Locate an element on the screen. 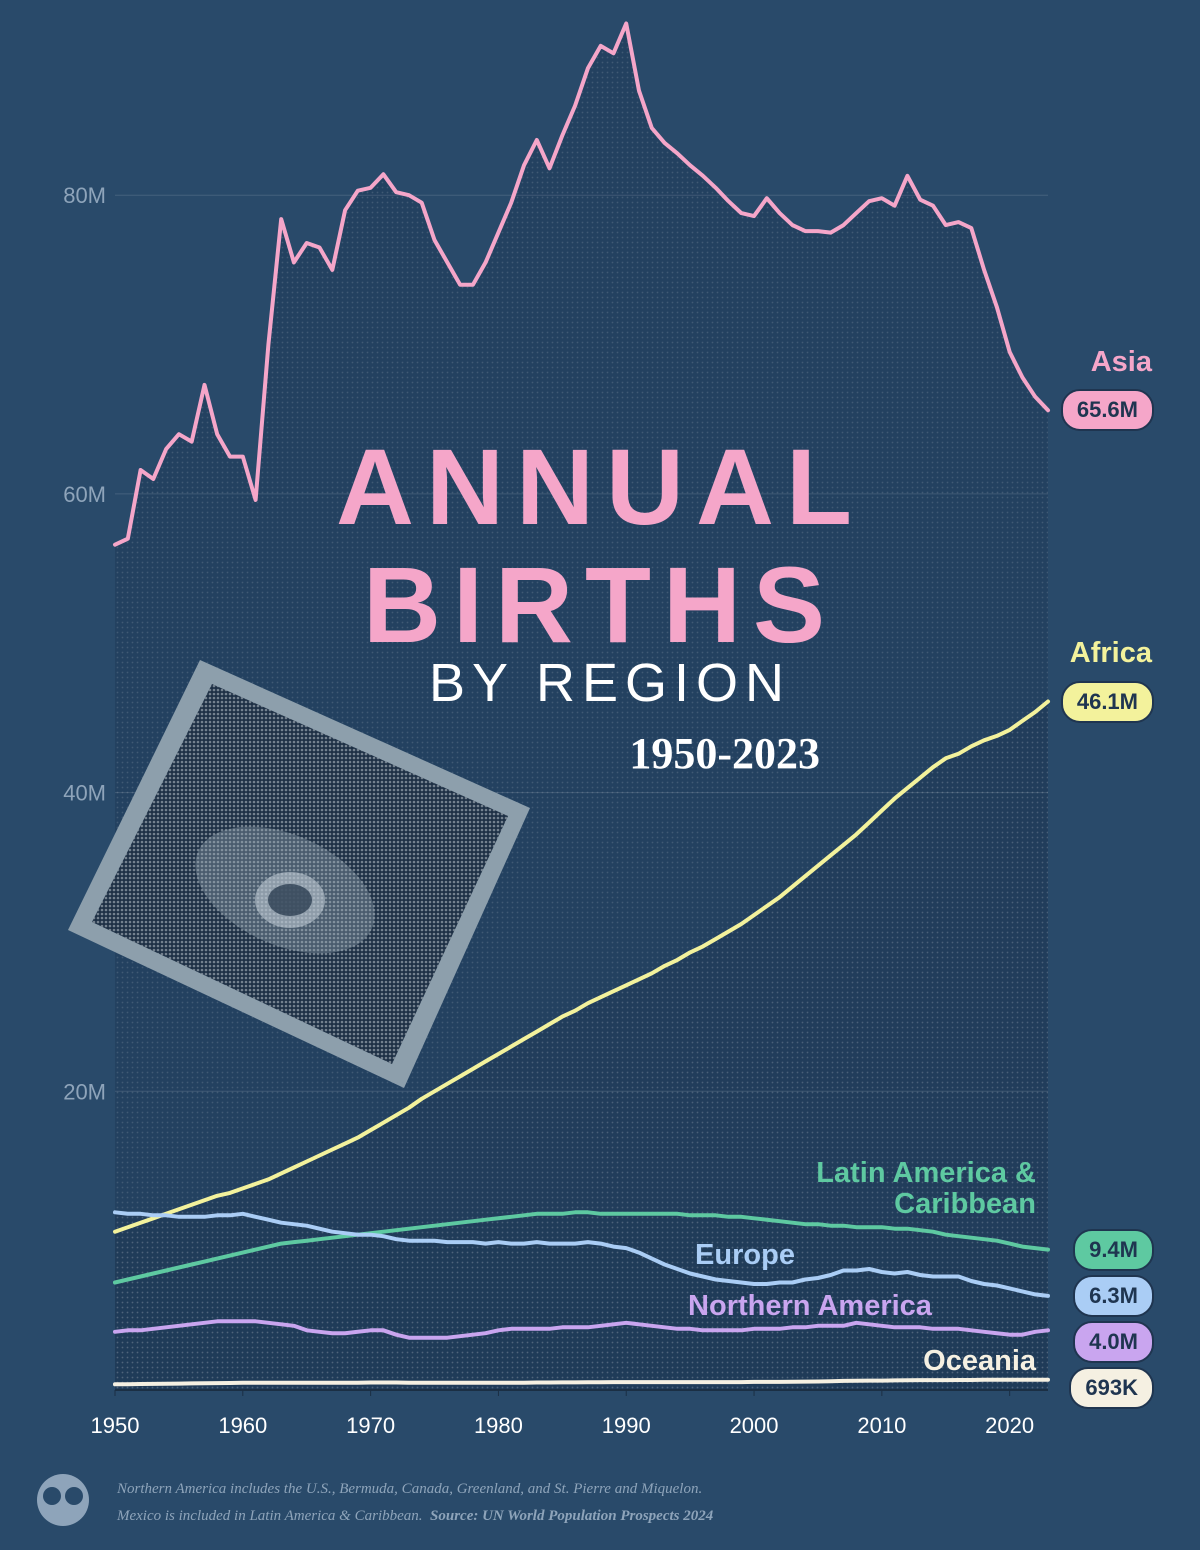 Image resolution: width=1200 pixels, height=1550 pixels. end-value-label: 6.3M is located at coordinates (1113, 1295).